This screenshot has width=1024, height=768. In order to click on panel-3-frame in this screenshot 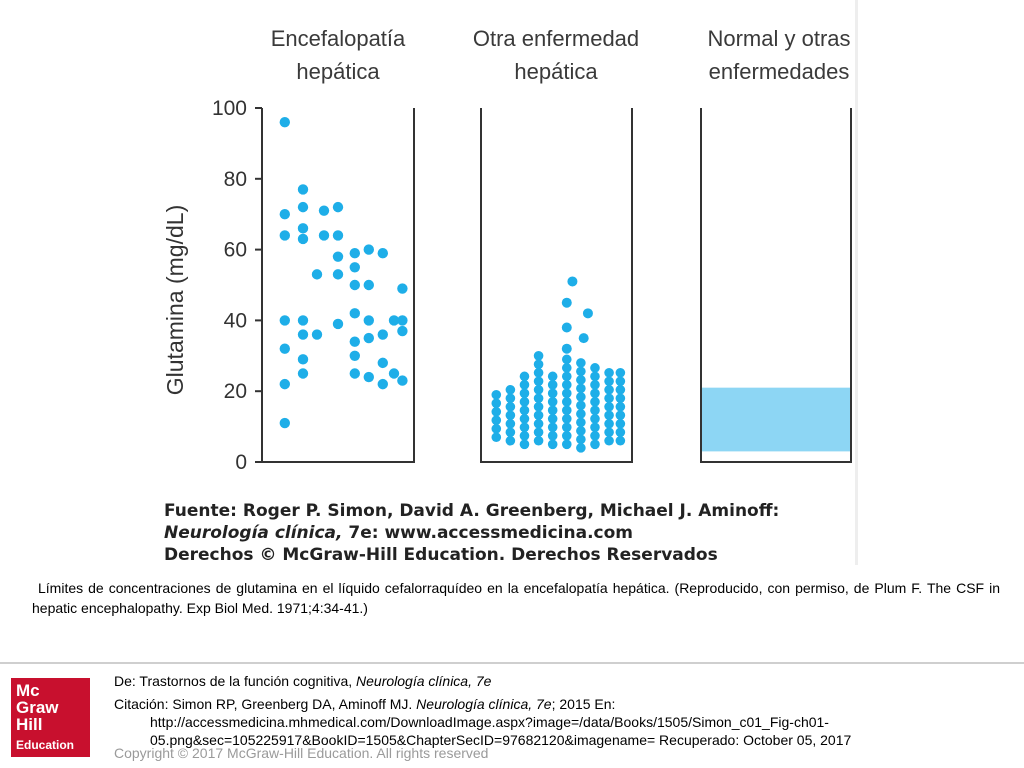, I will do `click(776, 285)`.